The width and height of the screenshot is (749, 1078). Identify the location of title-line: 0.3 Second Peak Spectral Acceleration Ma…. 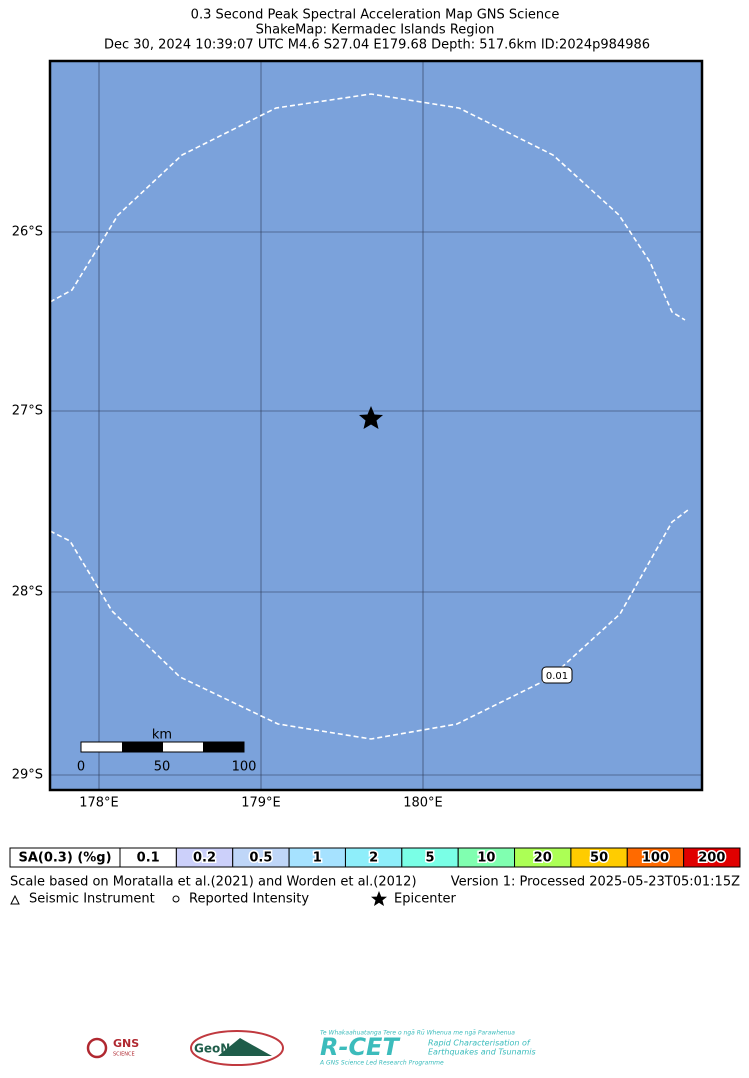
(375, 15).